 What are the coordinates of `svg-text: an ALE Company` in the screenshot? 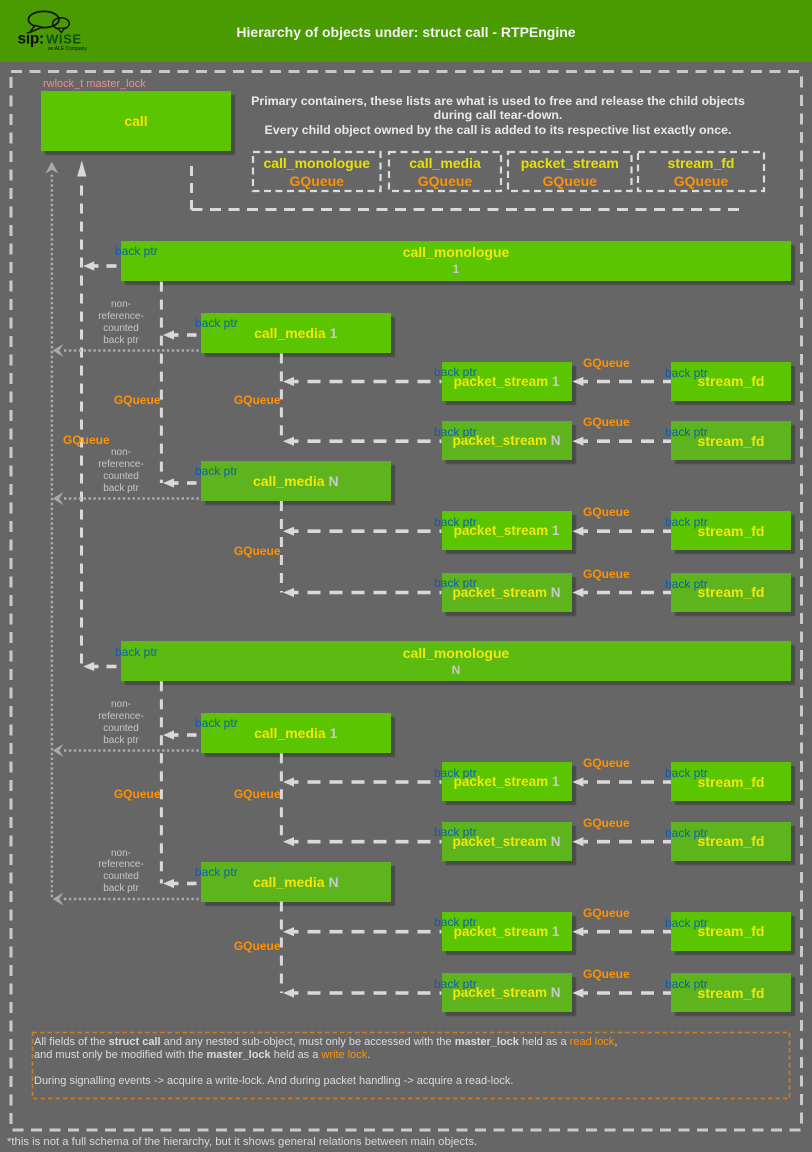 It's located at (67, 49).